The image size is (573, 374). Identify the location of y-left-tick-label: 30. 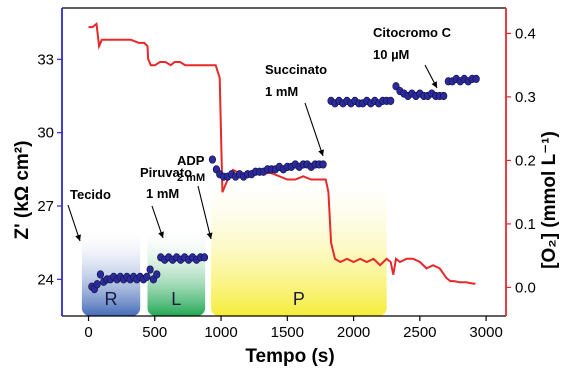
(45, 133).